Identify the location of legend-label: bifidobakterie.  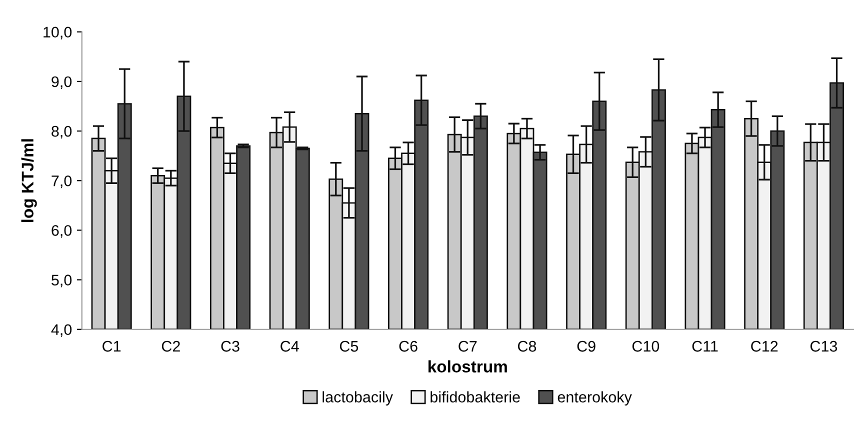
(475, 396).